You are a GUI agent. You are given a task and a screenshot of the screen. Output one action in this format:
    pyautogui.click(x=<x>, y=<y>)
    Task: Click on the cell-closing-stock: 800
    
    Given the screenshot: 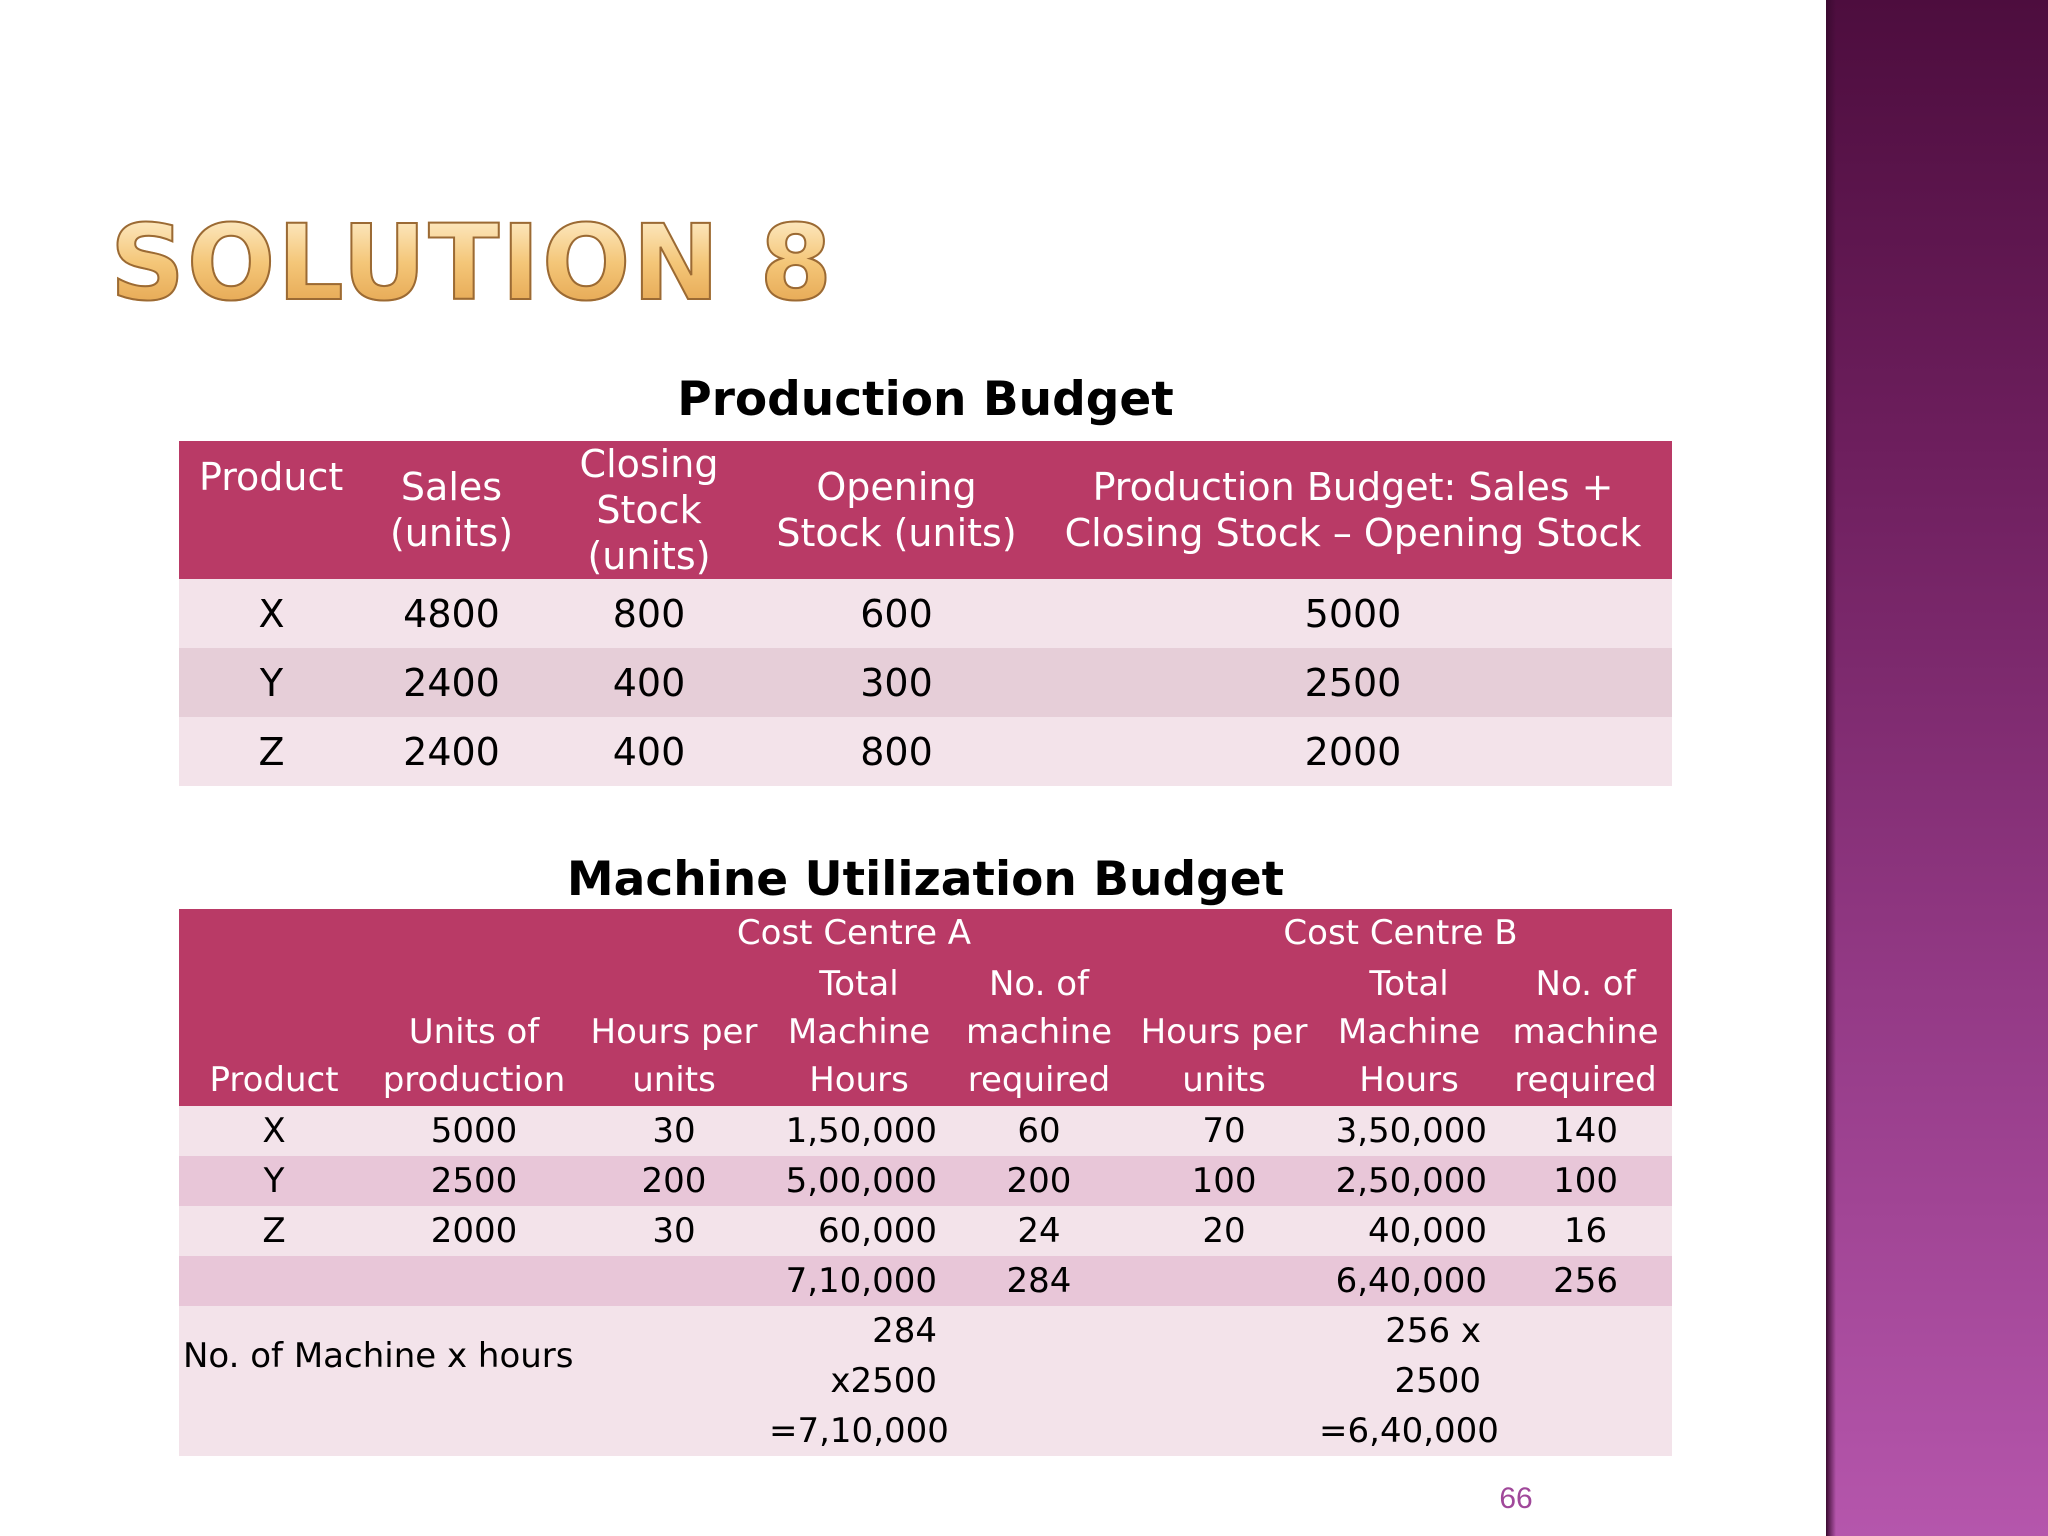 What is the action you would take?
    pyautogui.click(x=649, y=613)
    